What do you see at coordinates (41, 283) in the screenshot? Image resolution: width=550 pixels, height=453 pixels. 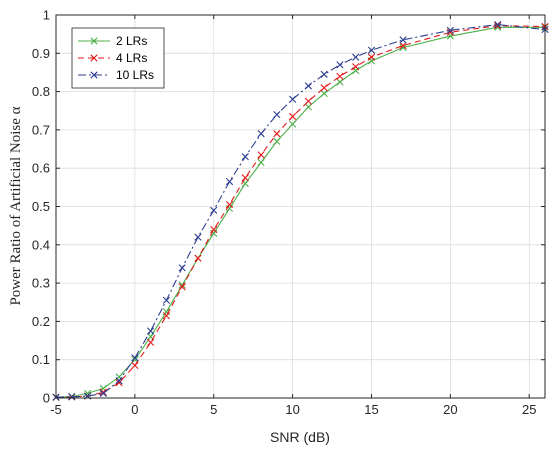 I see `y-tick-label: 0.3` at bounding box center [41, 283].